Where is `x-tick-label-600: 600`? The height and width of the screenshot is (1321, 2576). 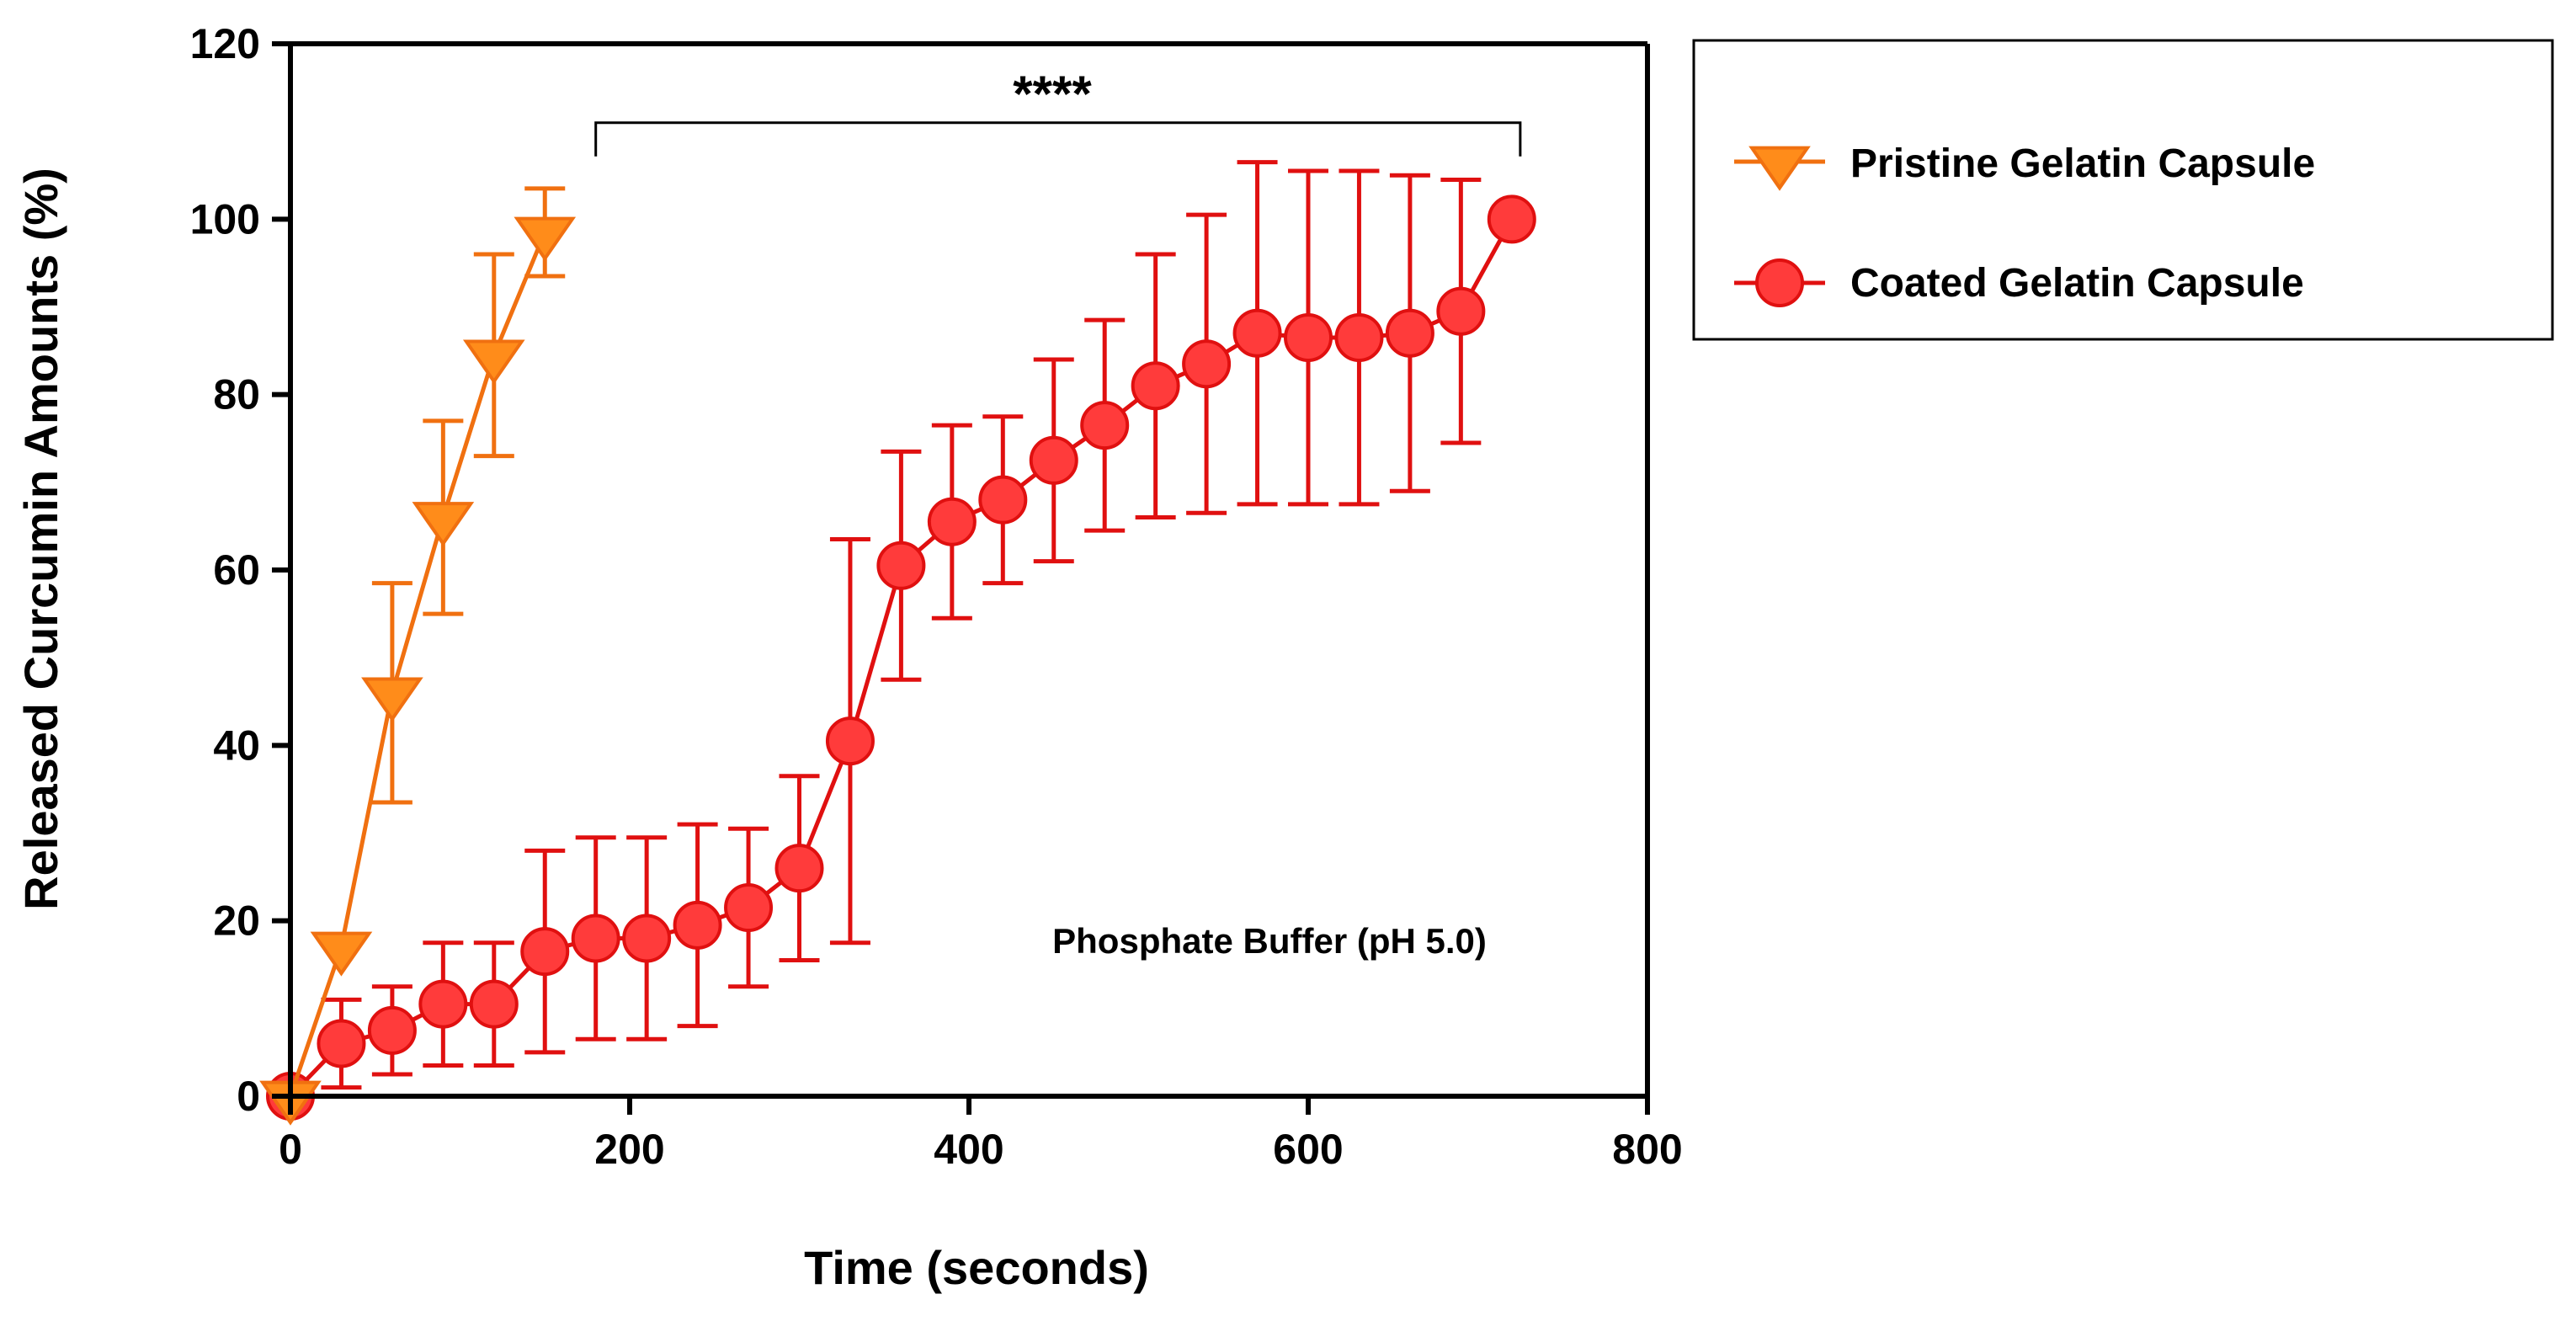 x-tick-label-600: 600 is located at coordinates (1308, 1149).